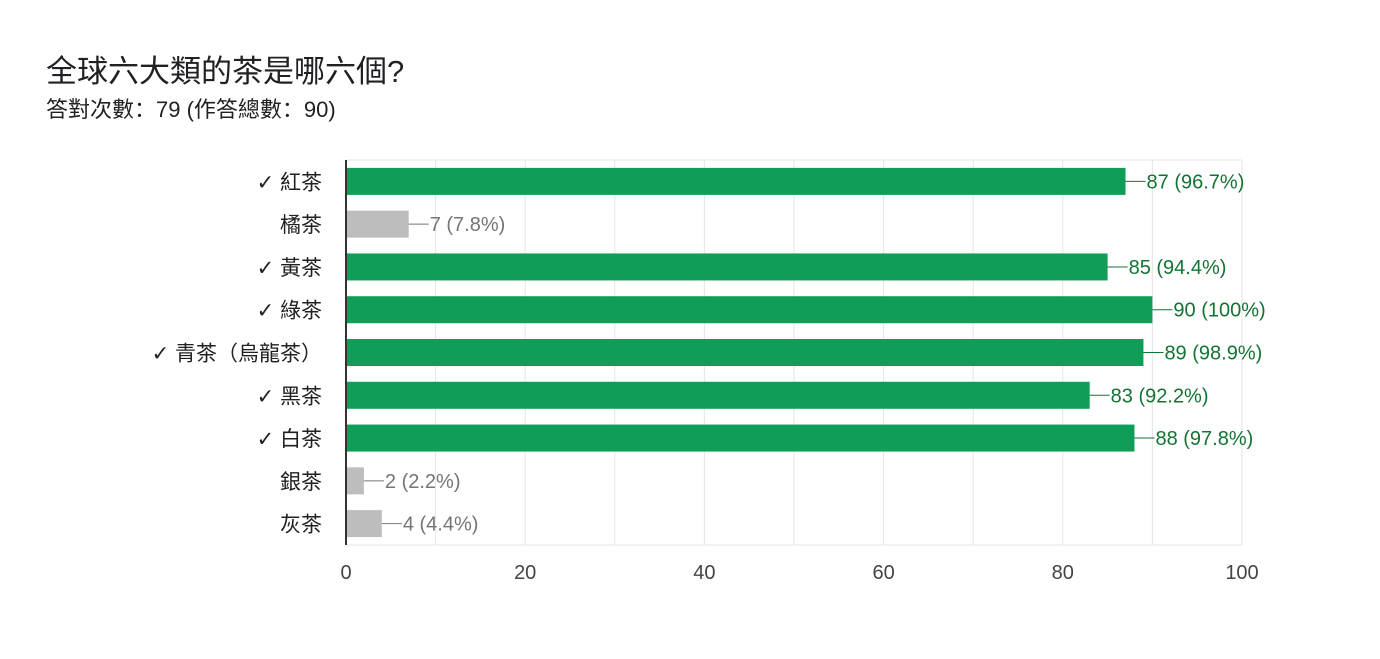 This screenshot has height=659, width=1380. Describe the element at coordinates (289, 439) in the screenshot. I see `category-label: ✓ 白茶` at that location.